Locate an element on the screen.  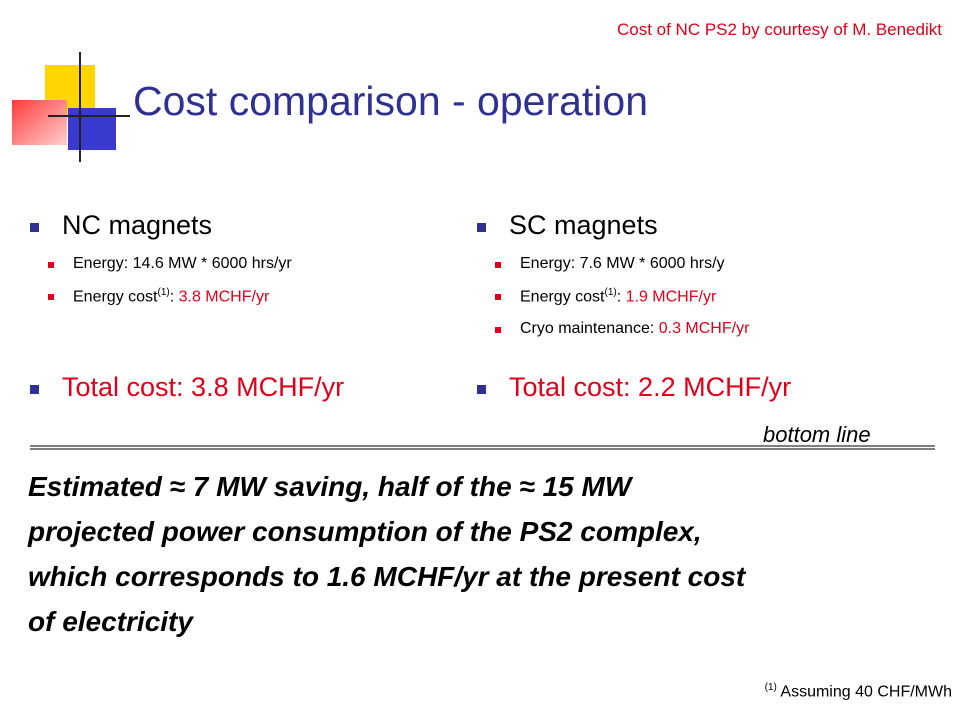
footnote-text: Assuming 40 CHF/MWh is located at coordinates (864, 692).